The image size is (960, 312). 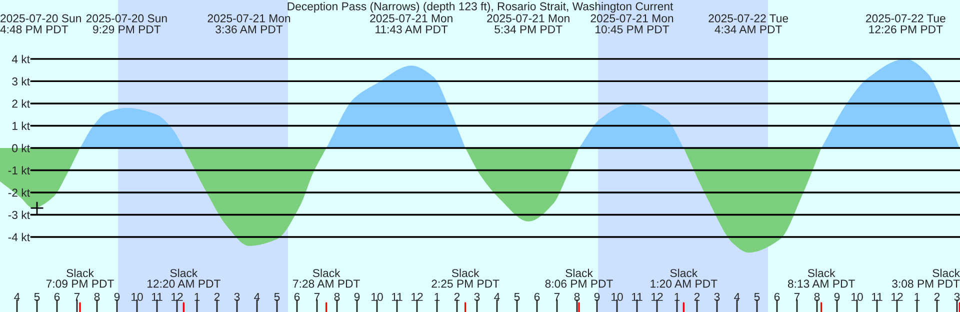 What do you see at coordinates (21, 103) in the screenshot?
I see `y-tick-label: 2 kt` at bounding box center [21, 103].